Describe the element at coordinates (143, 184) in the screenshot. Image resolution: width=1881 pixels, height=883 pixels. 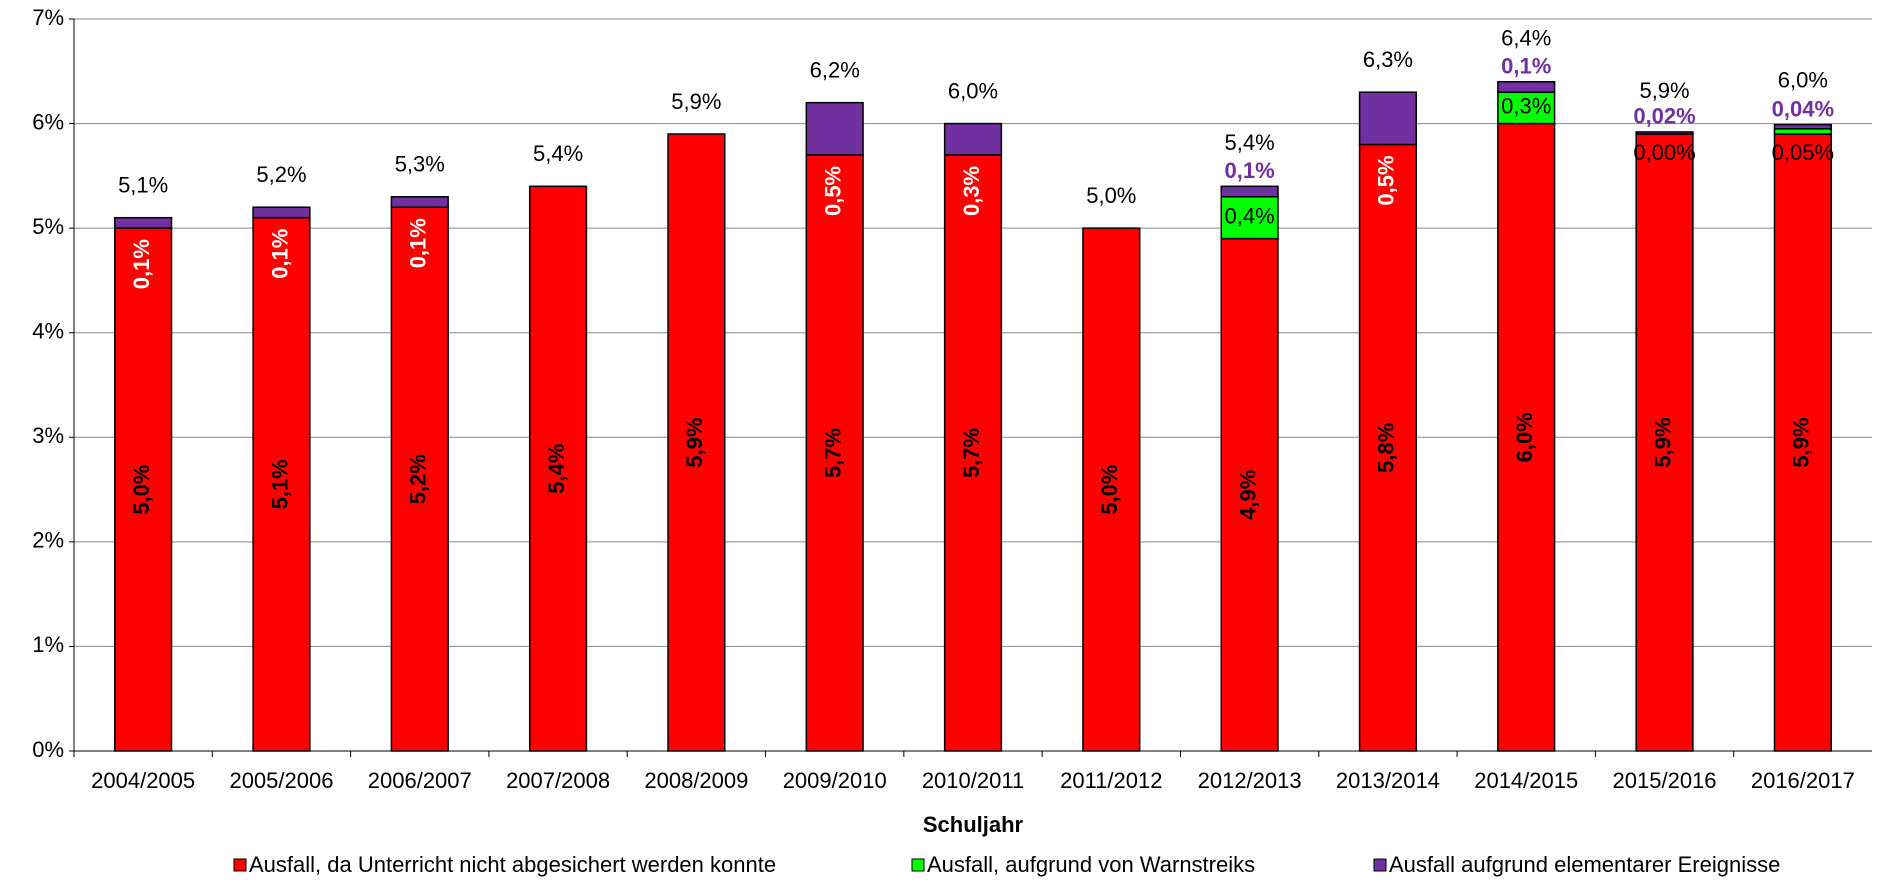
I see `total-label: 5,1%` at that location.